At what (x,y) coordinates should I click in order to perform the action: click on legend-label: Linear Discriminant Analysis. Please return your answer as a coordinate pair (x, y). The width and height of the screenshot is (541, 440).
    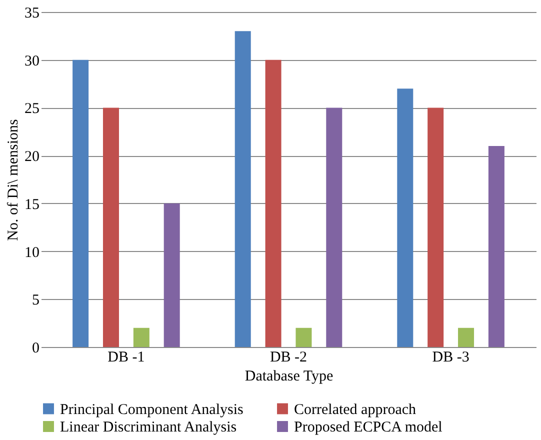
    Looking at the image, I should click on (148, 428).